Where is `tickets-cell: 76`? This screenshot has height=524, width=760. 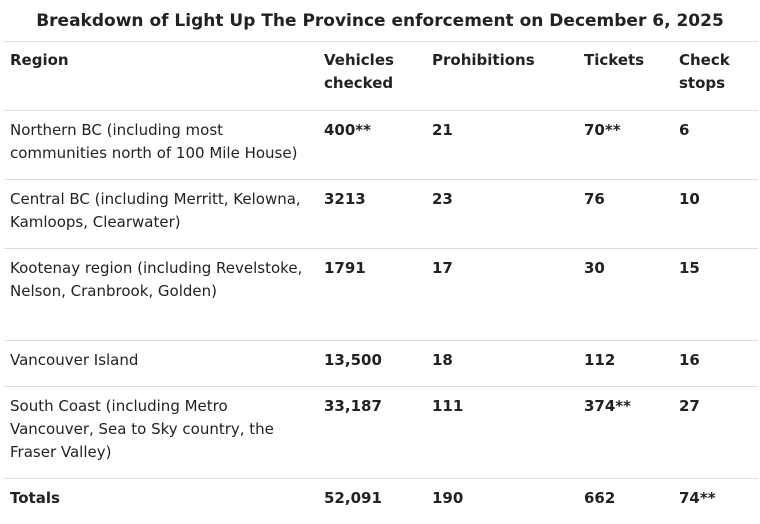 tickets-cell: 76 is located at coordinates (625, 214).